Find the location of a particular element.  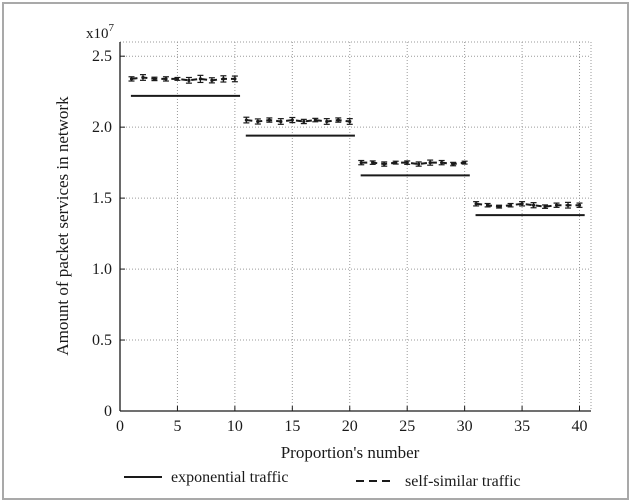

y-multiplier-exponent: 7 is located at coordinates (112, 28).